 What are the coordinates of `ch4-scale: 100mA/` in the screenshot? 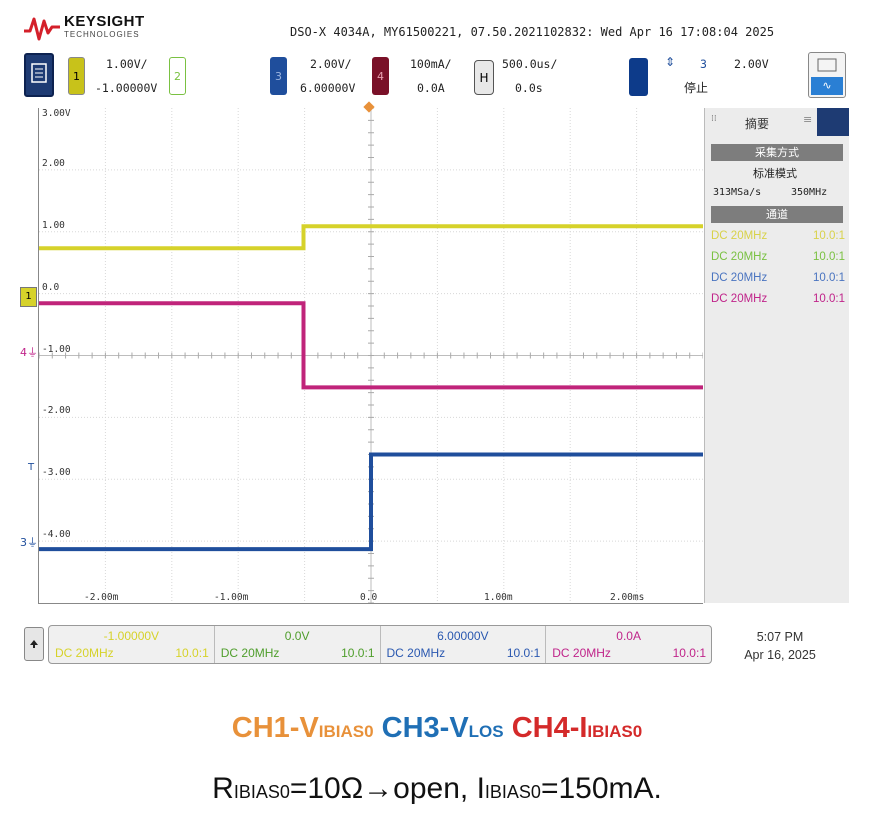 It's located at (431, 64).